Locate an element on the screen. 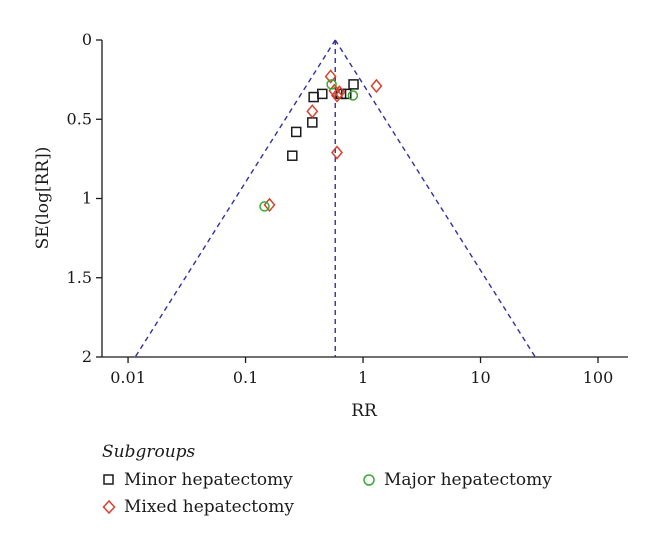 Image resolution: width=660 pixels, height=551 pixels. y-tick-label: 2 is located at coordinates (87, 356).